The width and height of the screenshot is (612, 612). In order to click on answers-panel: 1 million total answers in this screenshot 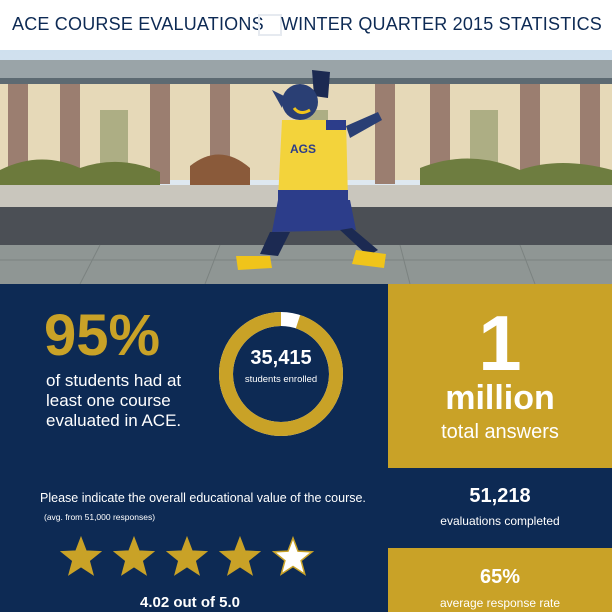, I will do `click(500, 376)`.